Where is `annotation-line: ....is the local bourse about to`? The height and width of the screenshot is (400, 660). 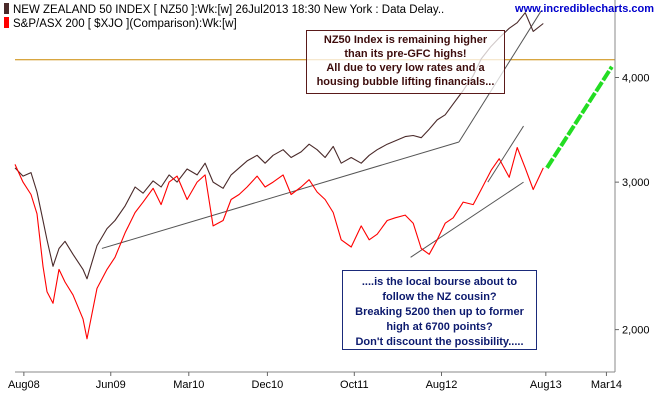
annotation-line: ....is the local bourse about to is located at coordinates (439, 282).